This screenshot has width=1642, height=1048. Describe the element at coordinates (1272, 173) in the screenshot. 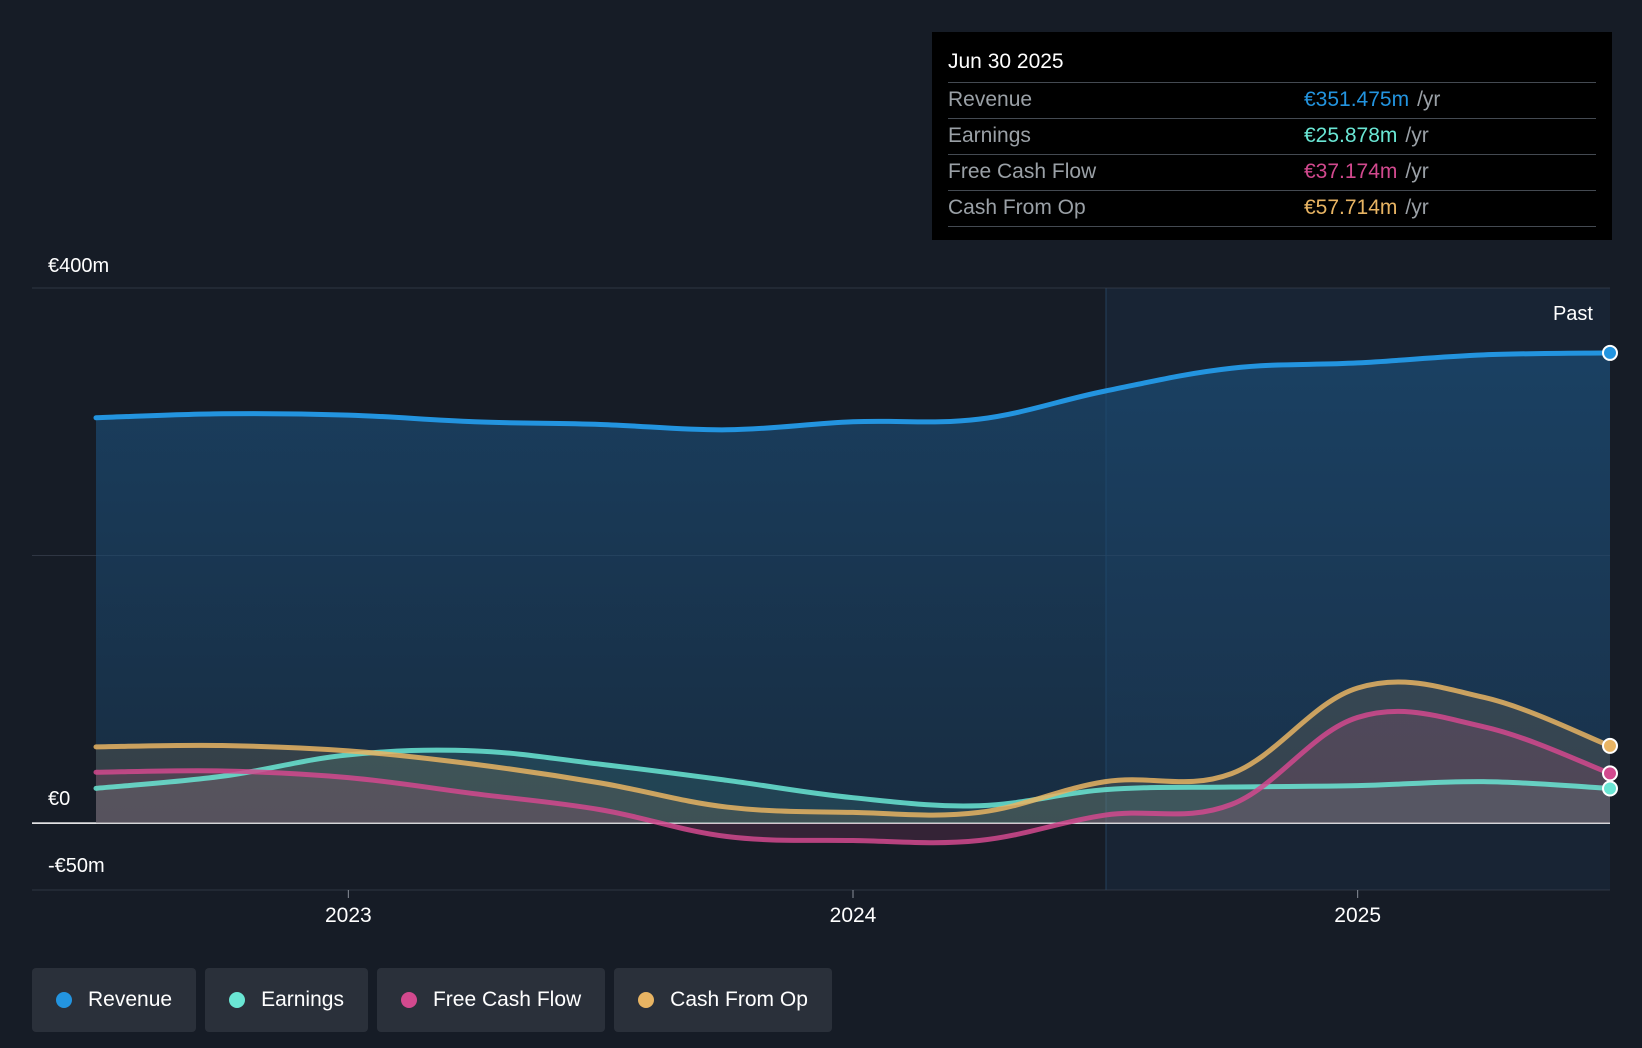

I see `tooltip-row-free-cash-flow: Free Cash Flow €37.174m /yr` at that location.